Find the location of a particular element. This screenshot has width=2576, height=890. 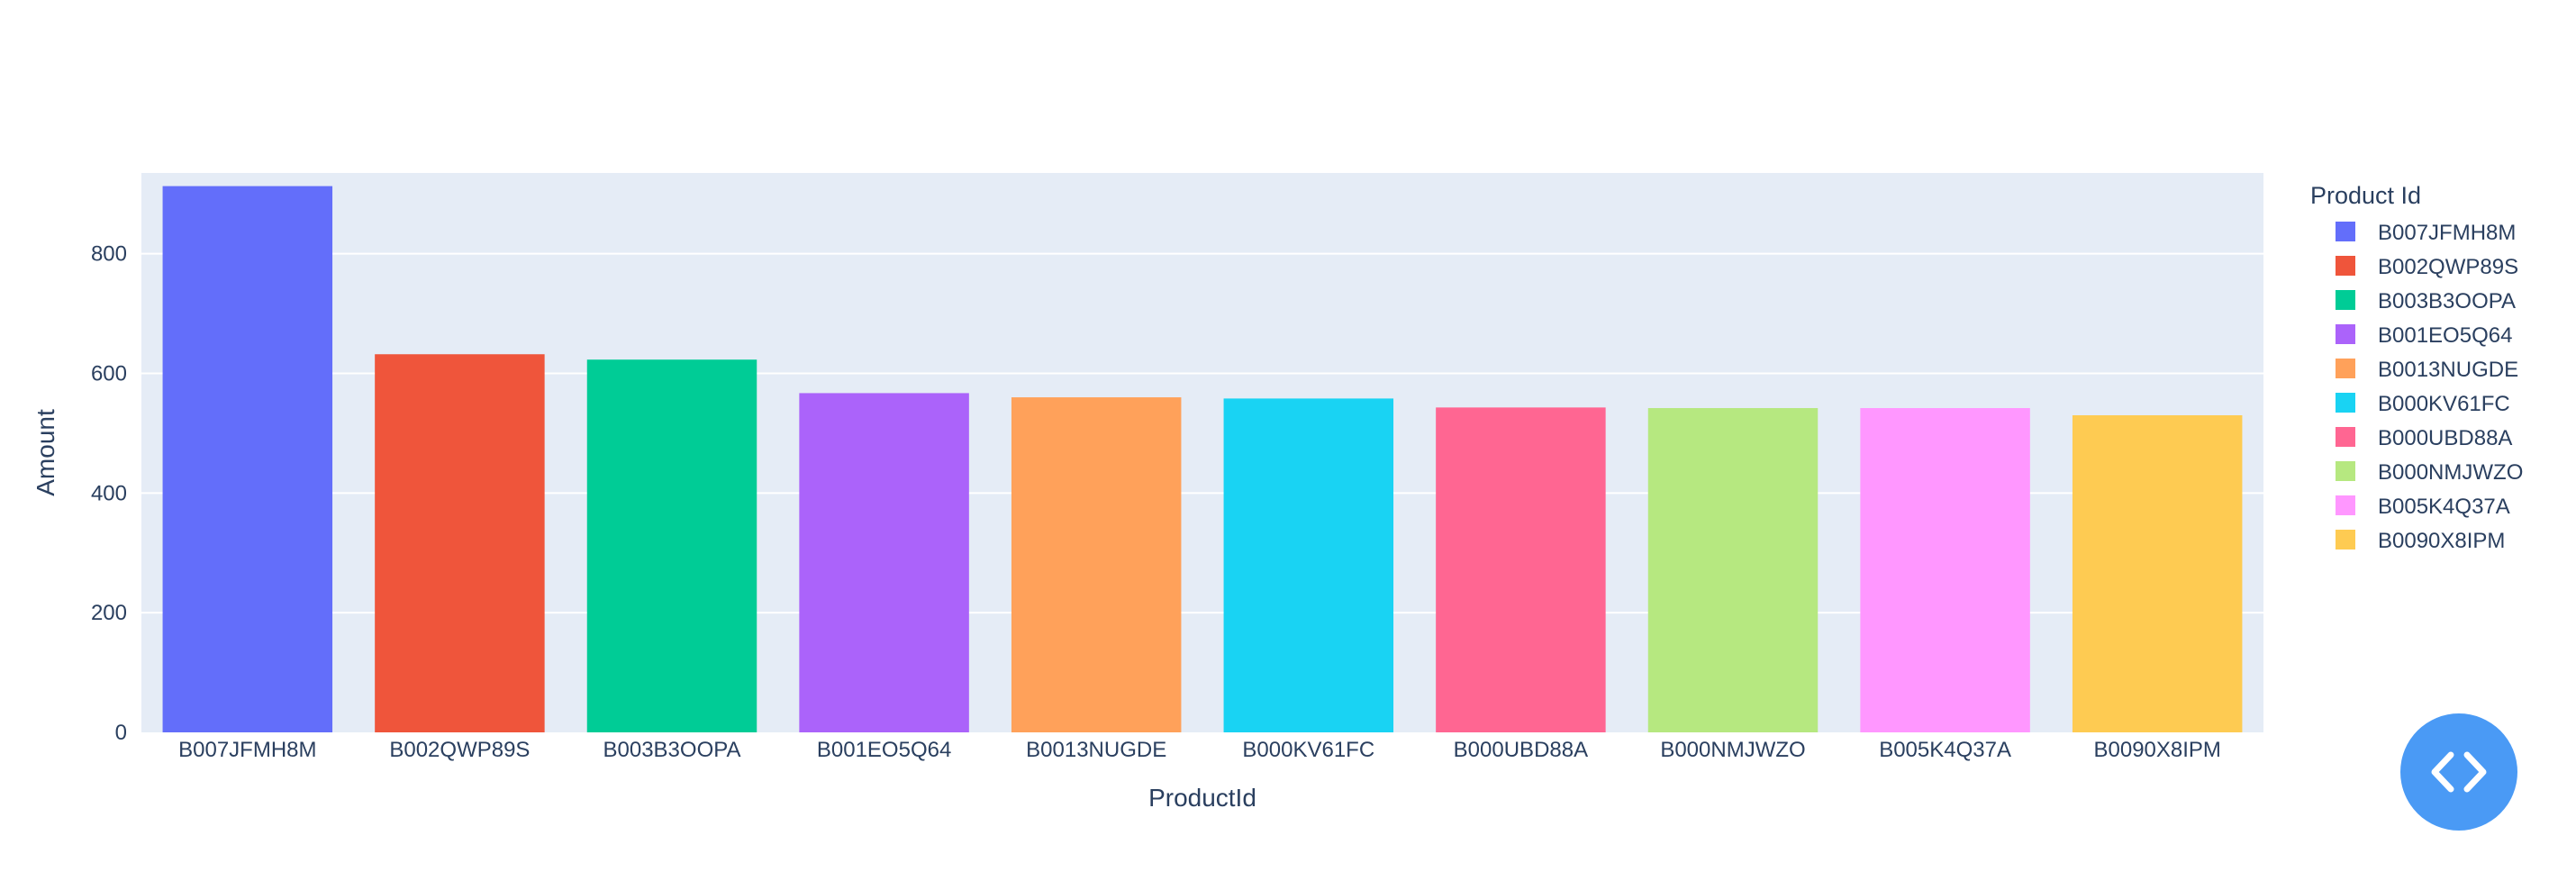

legend-item-b0090x8ipm: B0090X8IPM is located at coordinates (2441, 541).